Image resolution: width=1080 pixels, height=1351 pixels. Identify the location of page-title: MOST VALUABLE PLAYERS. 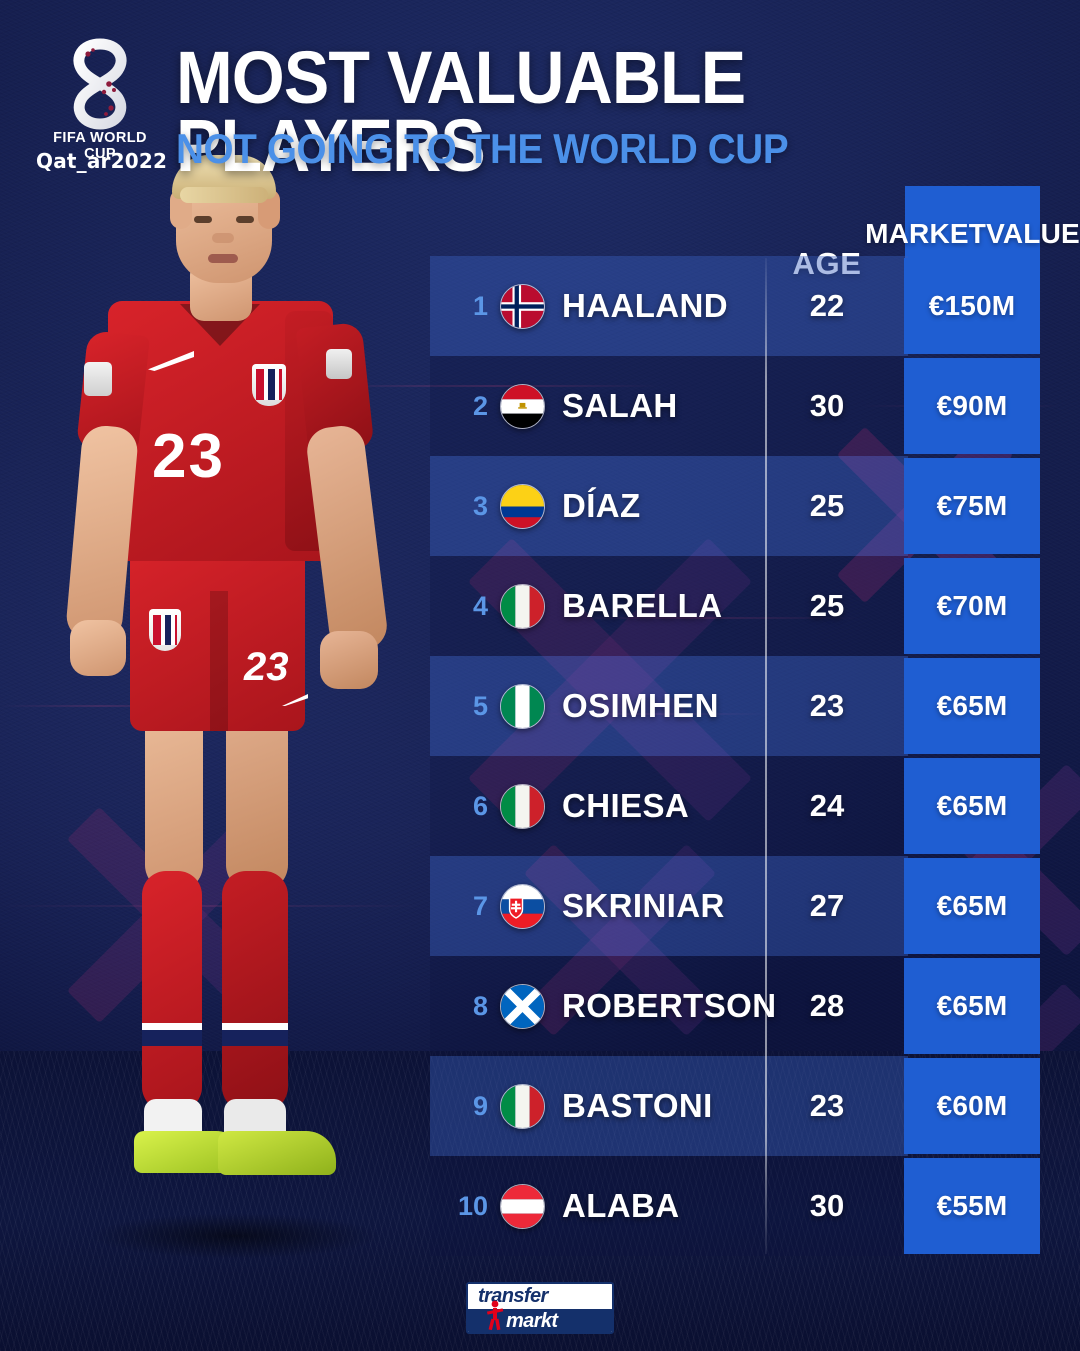
(461, 112).